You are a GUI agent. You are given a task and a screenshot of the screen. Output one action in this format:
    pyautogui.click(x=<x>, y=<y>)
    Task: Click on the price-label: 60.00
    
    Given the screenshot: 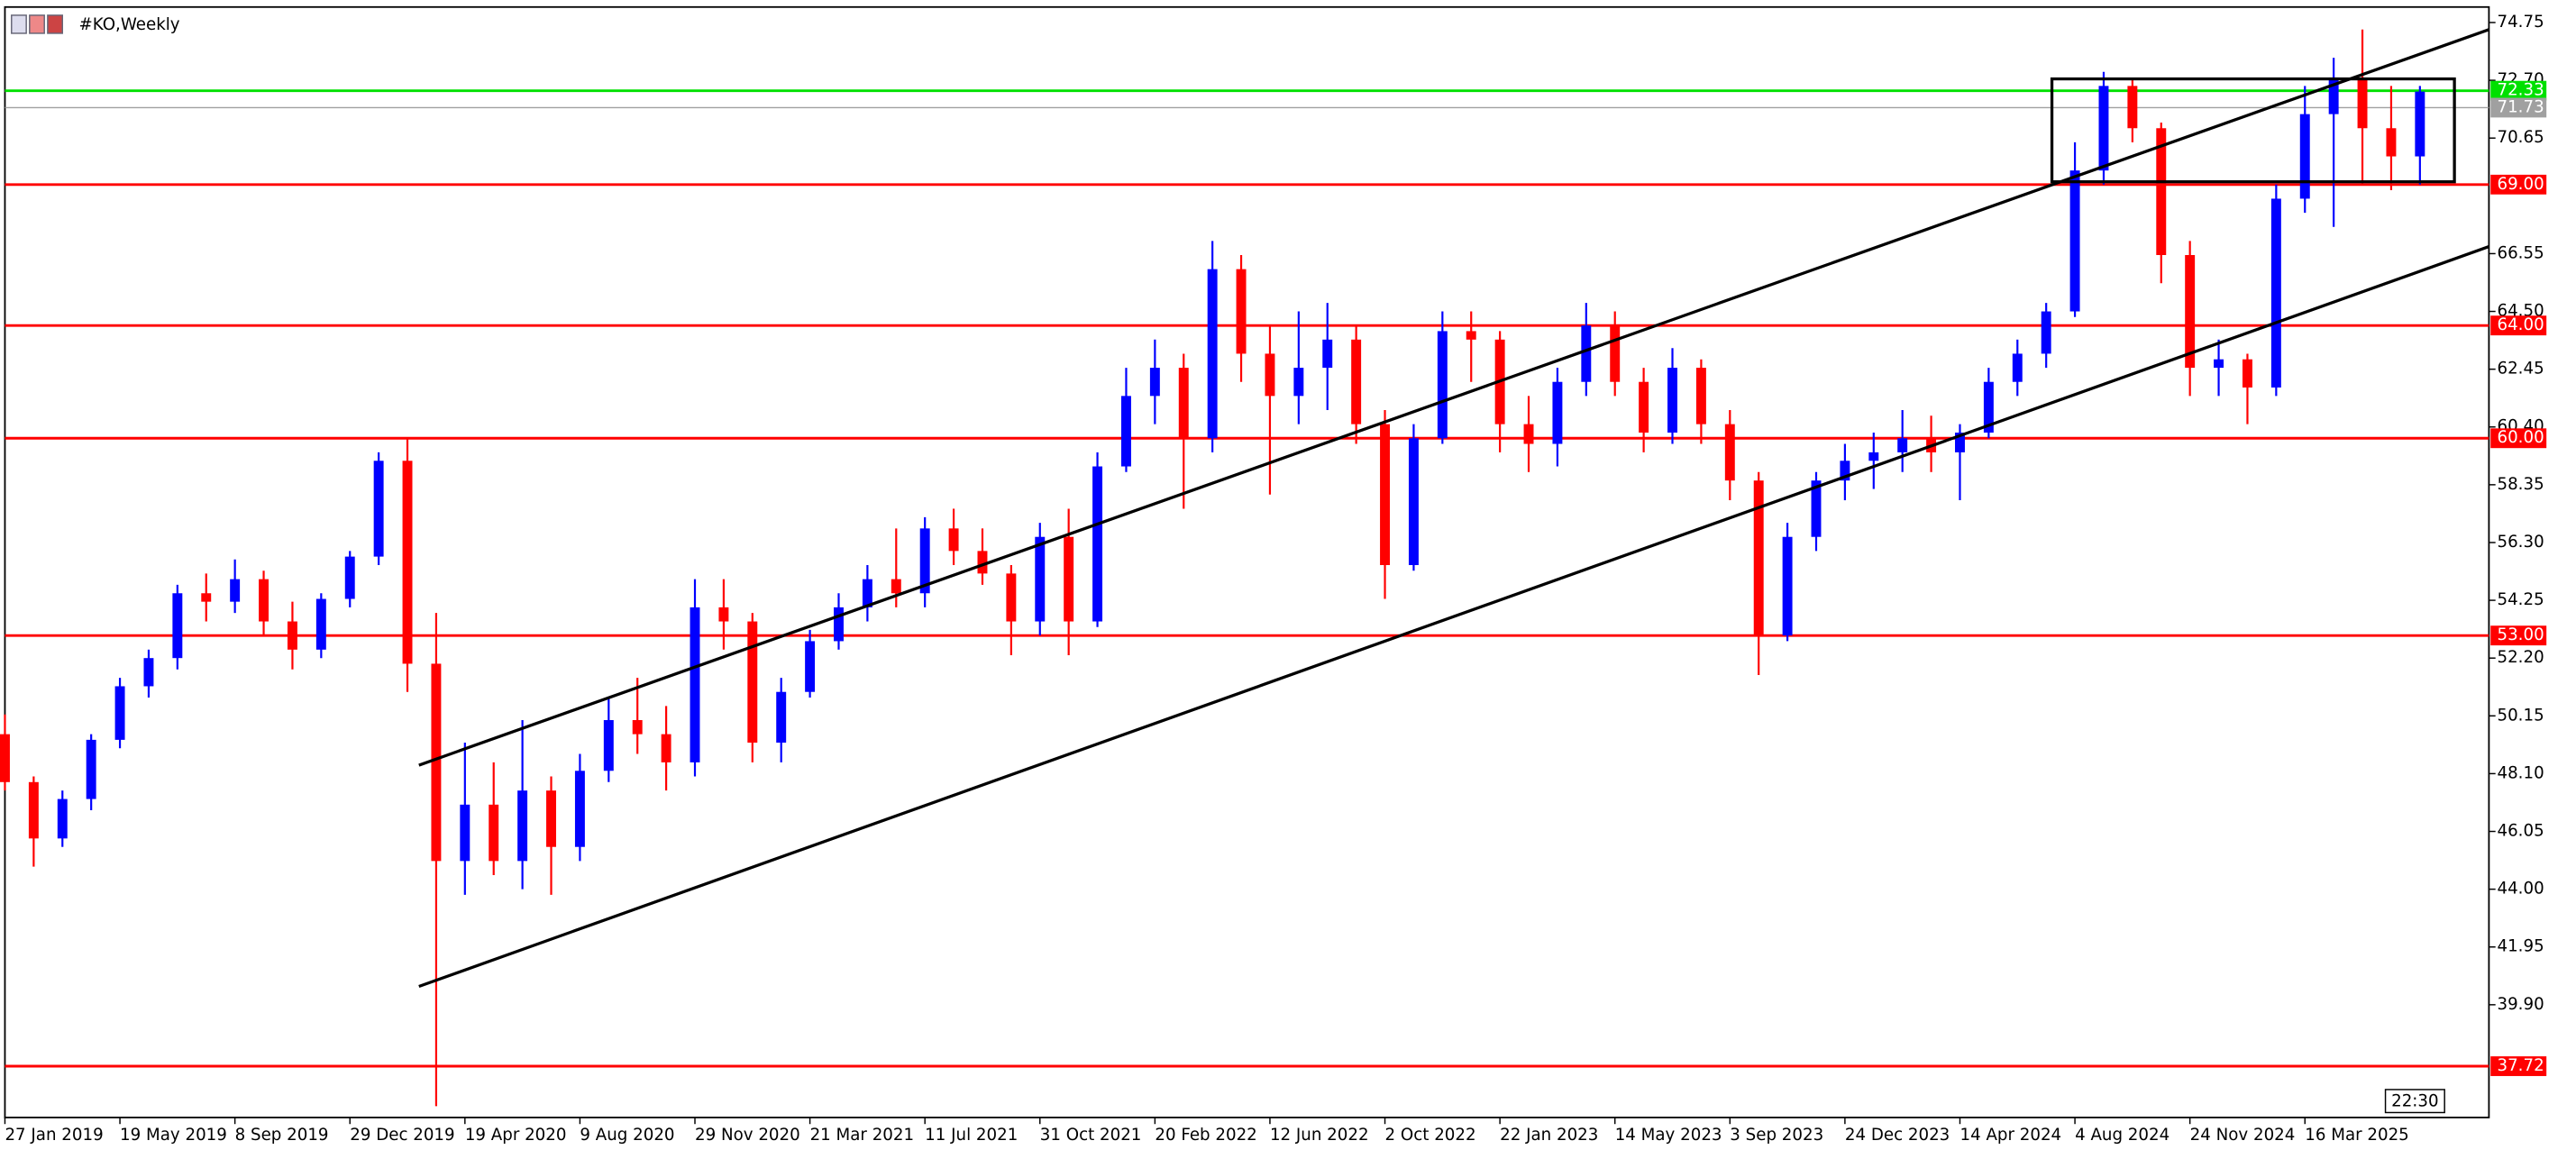 What is the action you would take?
    pyautogui.click(x=2521, y=437)
    